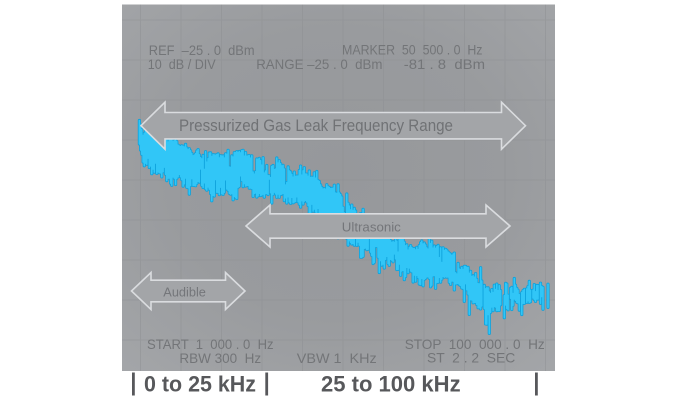 The height and width of the screenshot is (405, 680). Describe the element at coordinates (220, 358) in the screenshot. I see `svg-text: RBW 300 Hz` at that location.